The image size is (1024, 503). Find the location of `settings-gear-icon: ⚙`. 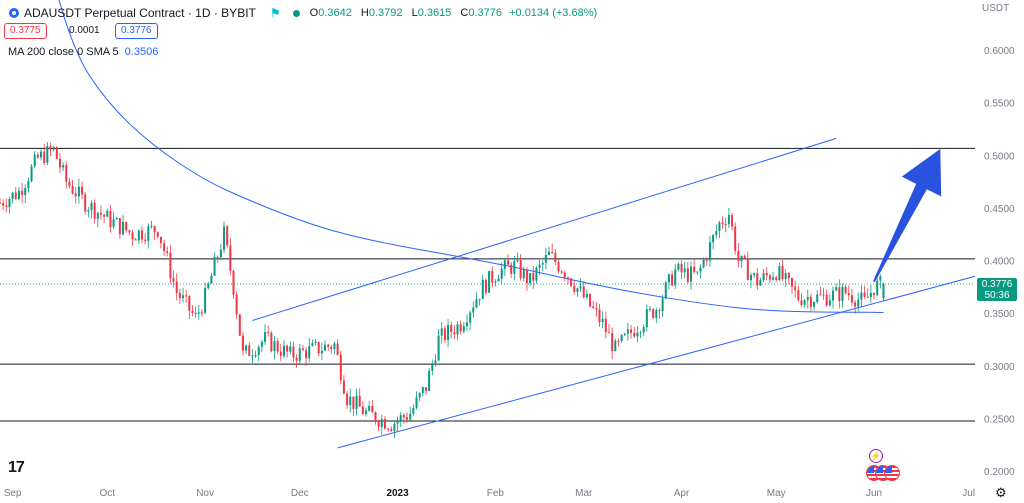

settings-gear-icon: ⚙ is located at coordinates (1001, 492).